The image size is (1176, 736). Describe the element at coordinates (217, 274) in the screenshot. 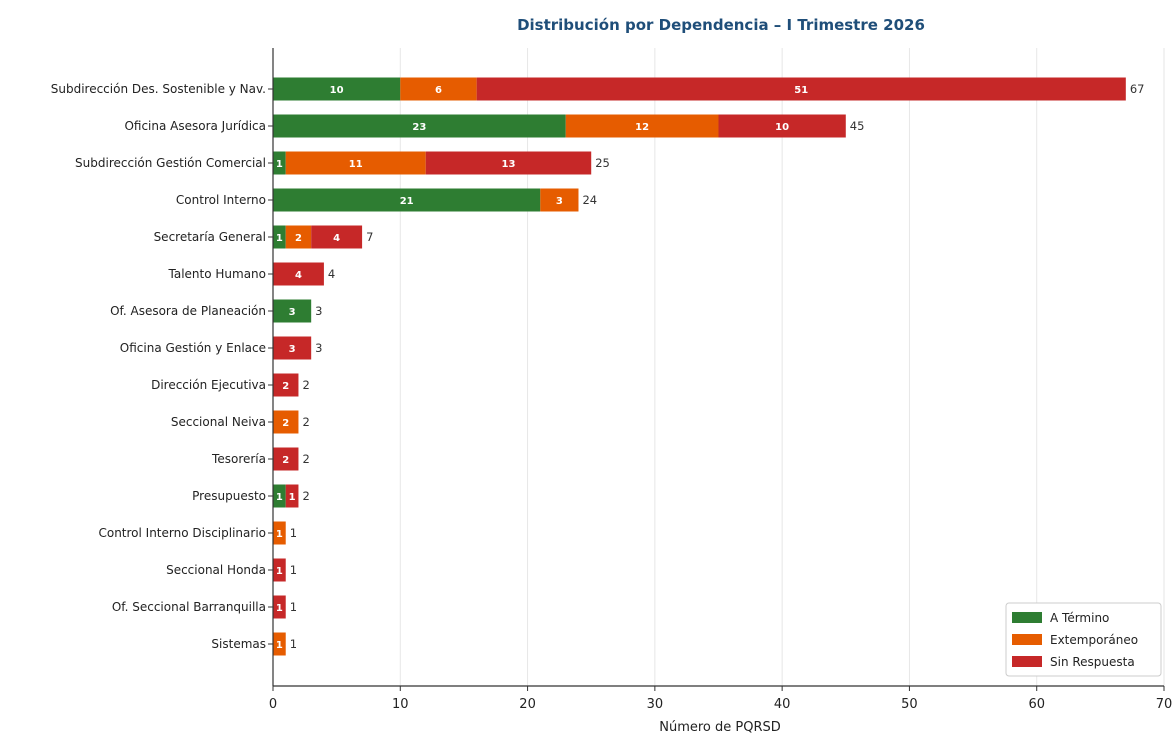

I see `category-label: Talento Humano` at that location.